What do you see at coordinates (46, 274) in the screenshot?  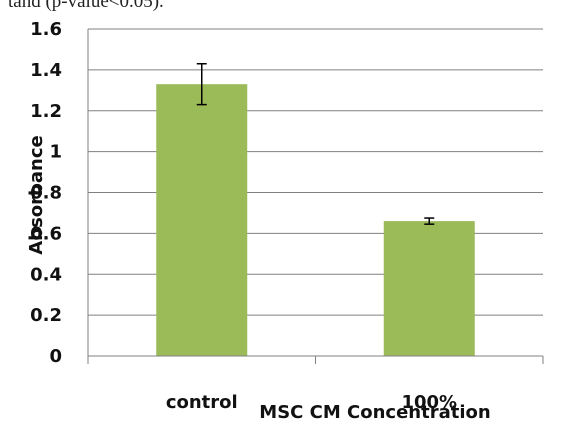 I see `y-tick-label: 0.4` at bounding box center [46, 274].